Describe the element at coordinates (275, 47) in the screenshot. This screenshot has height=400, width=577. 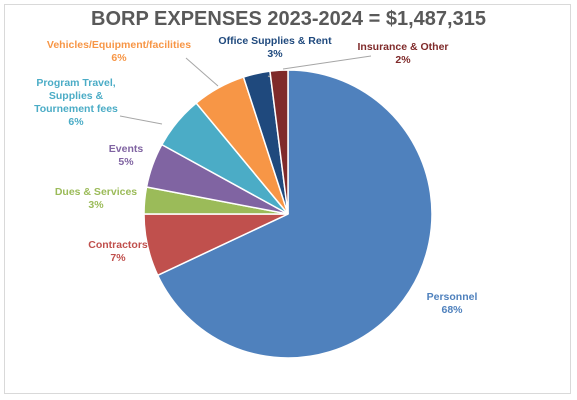
I see `data-label: Office Supplies & Rent 3%` at that location.